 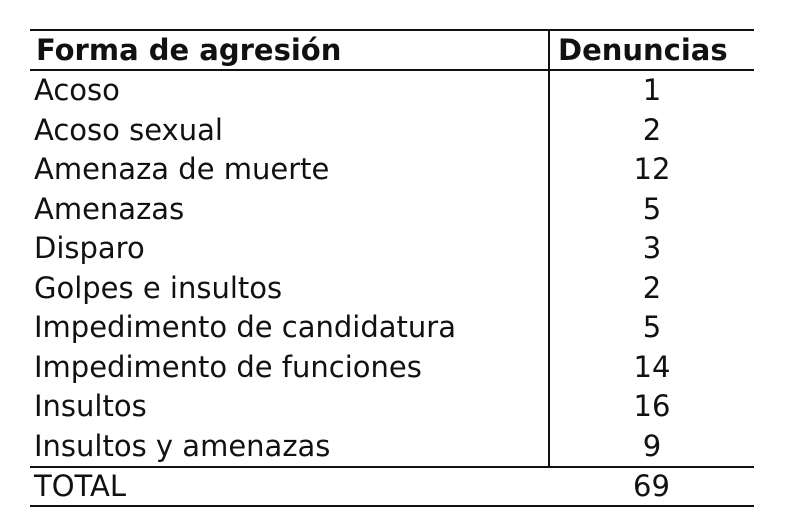 I want to click on row-name: Insultos y amenazas, so click(x=290, y=446).